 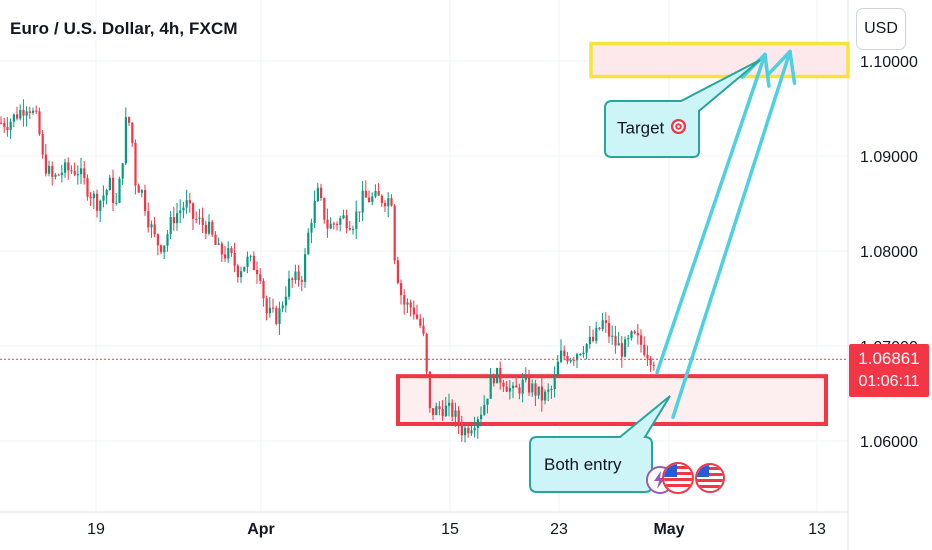 I want to click on chart-title: Euro / U.S. Dollar, 4h, FXCM, so click(x=124, y=28).